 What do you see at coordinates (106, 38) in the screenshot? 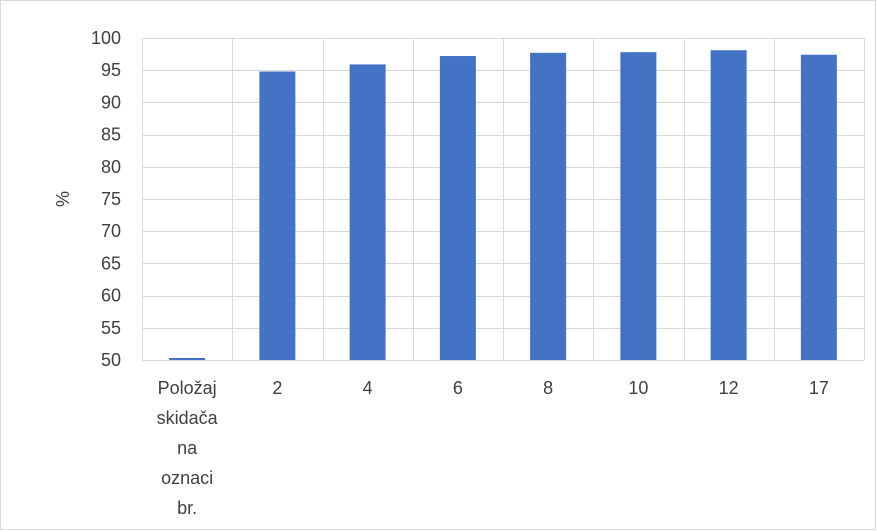
I see `y-tick-label: 100` at bounding box center [106, 38].